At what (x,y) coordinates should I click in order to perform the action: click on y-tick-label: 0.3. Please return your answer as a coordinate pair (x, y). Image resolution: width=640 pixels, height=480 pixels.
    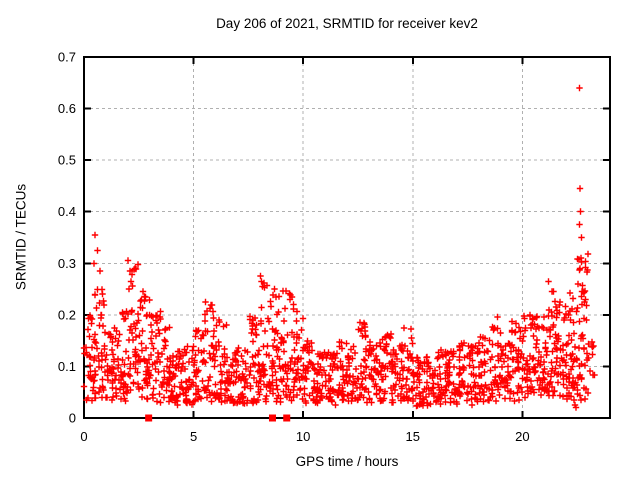
    Looking at the image, I should click on (67, 263).